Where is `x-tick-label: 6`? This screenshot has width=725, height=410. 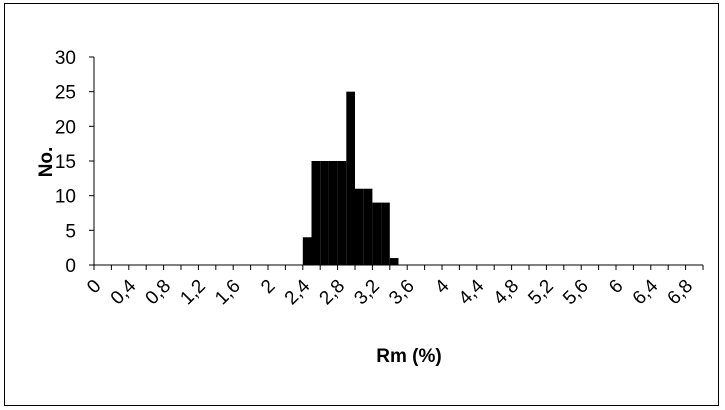
x-tick-label: 6 is located at coordinates (616, 287).